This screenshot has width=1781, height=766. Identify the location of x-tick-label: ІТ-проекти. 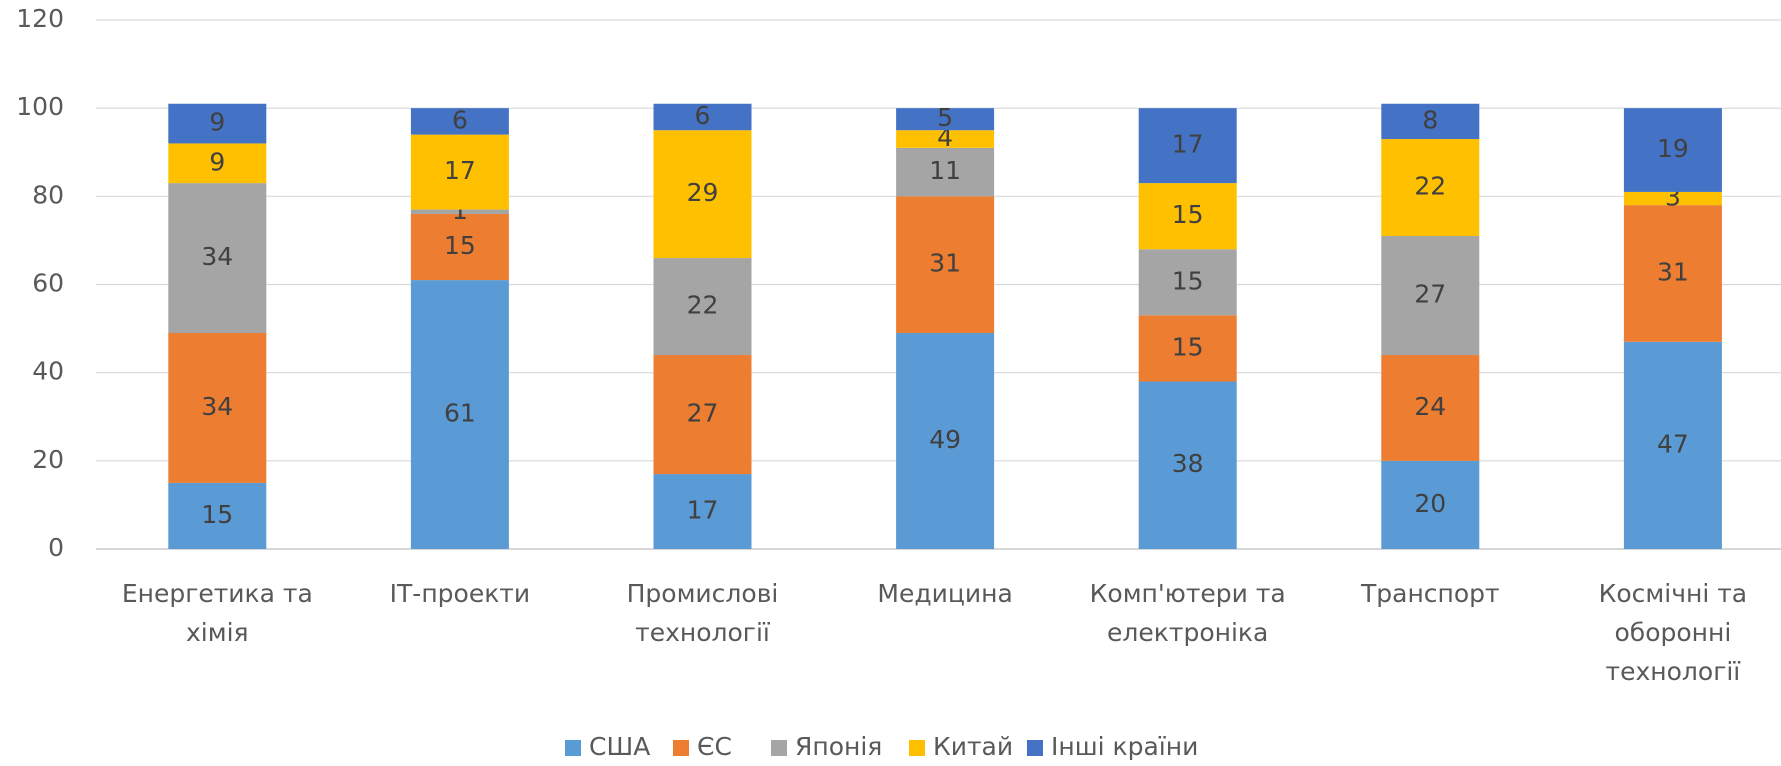
(460, 593).